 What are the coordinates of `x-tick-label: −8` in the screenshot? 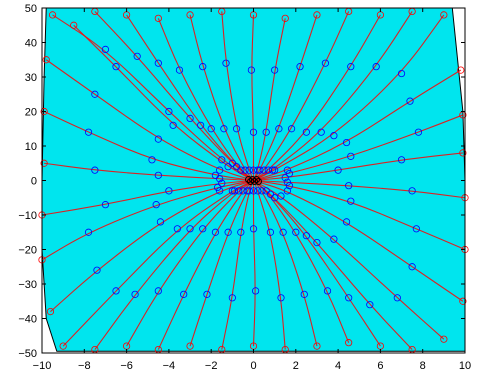 It's located at (84, 366).